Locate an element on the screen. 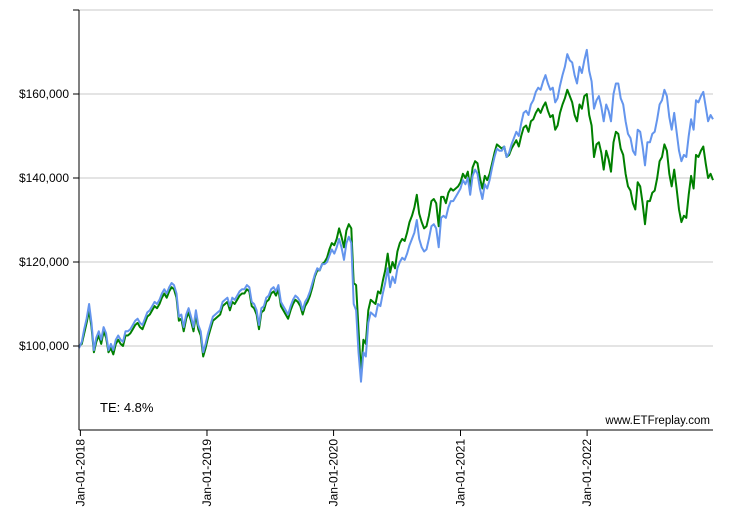  y-tick-label: $160,000 is located at coordinates (44, 94).